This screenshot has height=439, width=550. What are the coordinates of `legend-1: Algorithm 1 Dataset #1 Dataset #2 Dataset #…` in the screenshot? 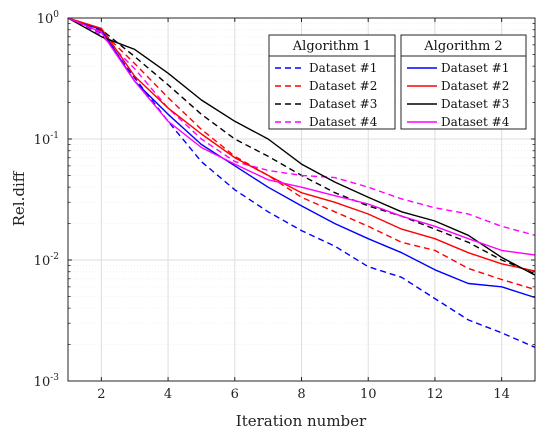 It's located at (332, 82).